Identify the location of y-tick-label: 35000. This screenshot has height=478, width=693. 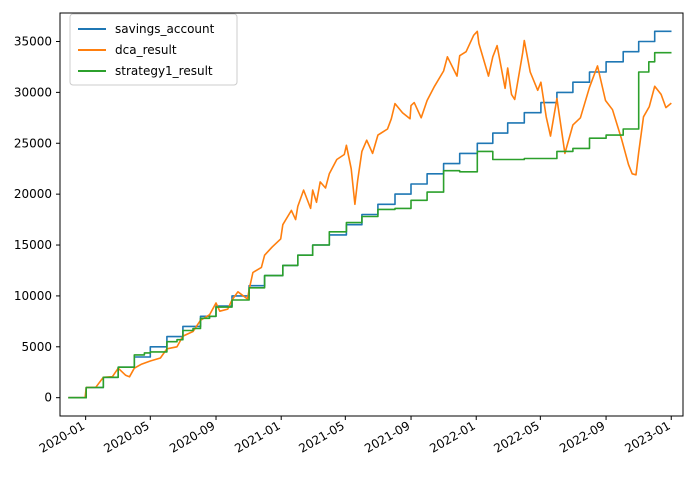
(33, 41).